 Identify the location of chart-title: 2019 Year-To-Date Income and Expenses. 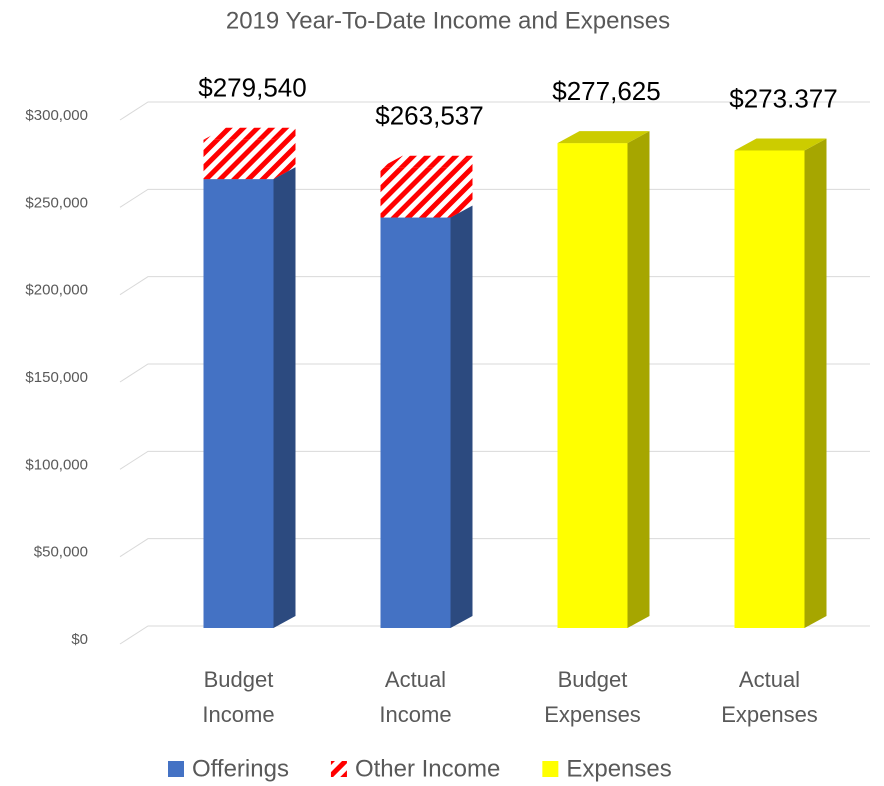
(448, 20).